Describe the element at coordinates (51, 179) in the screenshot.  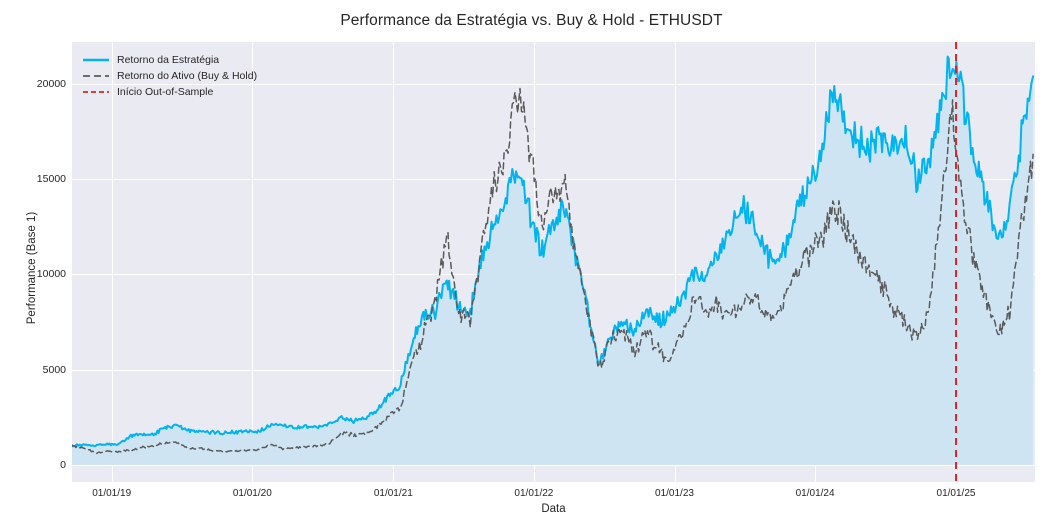
I see `y-tick-label: 15000` at that location.